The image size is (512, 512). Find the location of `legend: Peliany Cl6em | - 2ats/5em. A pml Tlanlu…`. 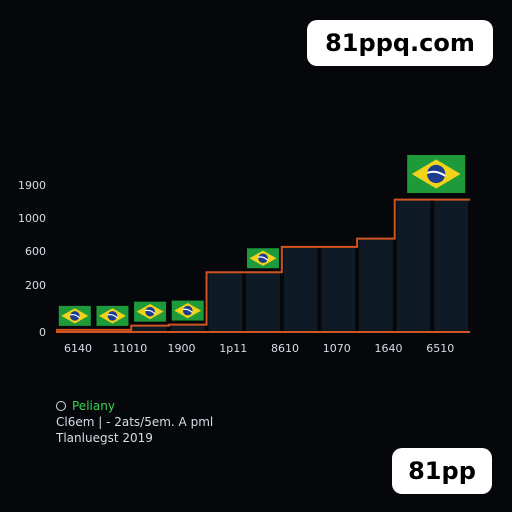

legend: Peliany Cl6em | - 2ats/5em. A pml Tlanlu… is located at coordinates (134, 422).